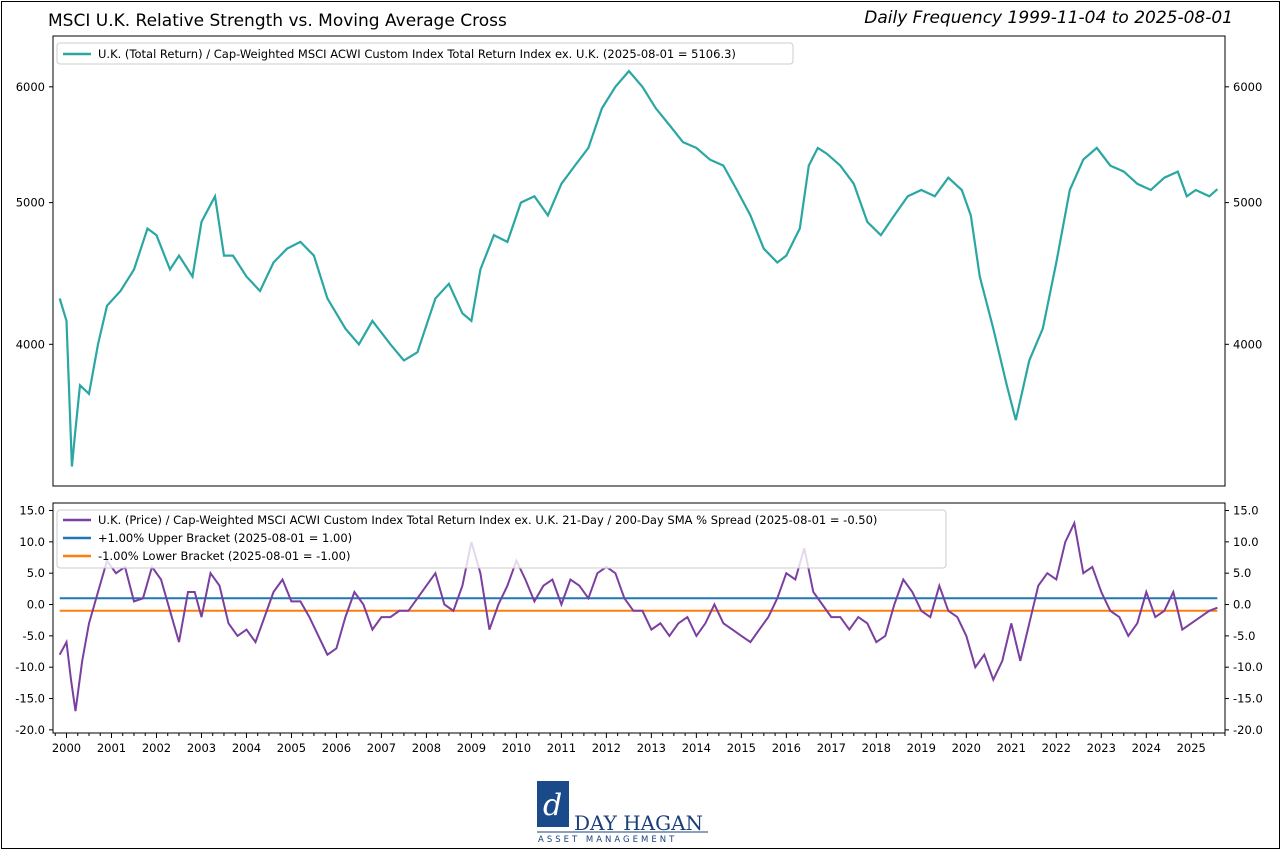 Image resolution: width=1283 pixels, height=852 pixels. What do you see at coordinates (1242, 605) in the screenshot?
I see `bottom-ytick-label-right: 0.0` at bounding box center [1242, 605].